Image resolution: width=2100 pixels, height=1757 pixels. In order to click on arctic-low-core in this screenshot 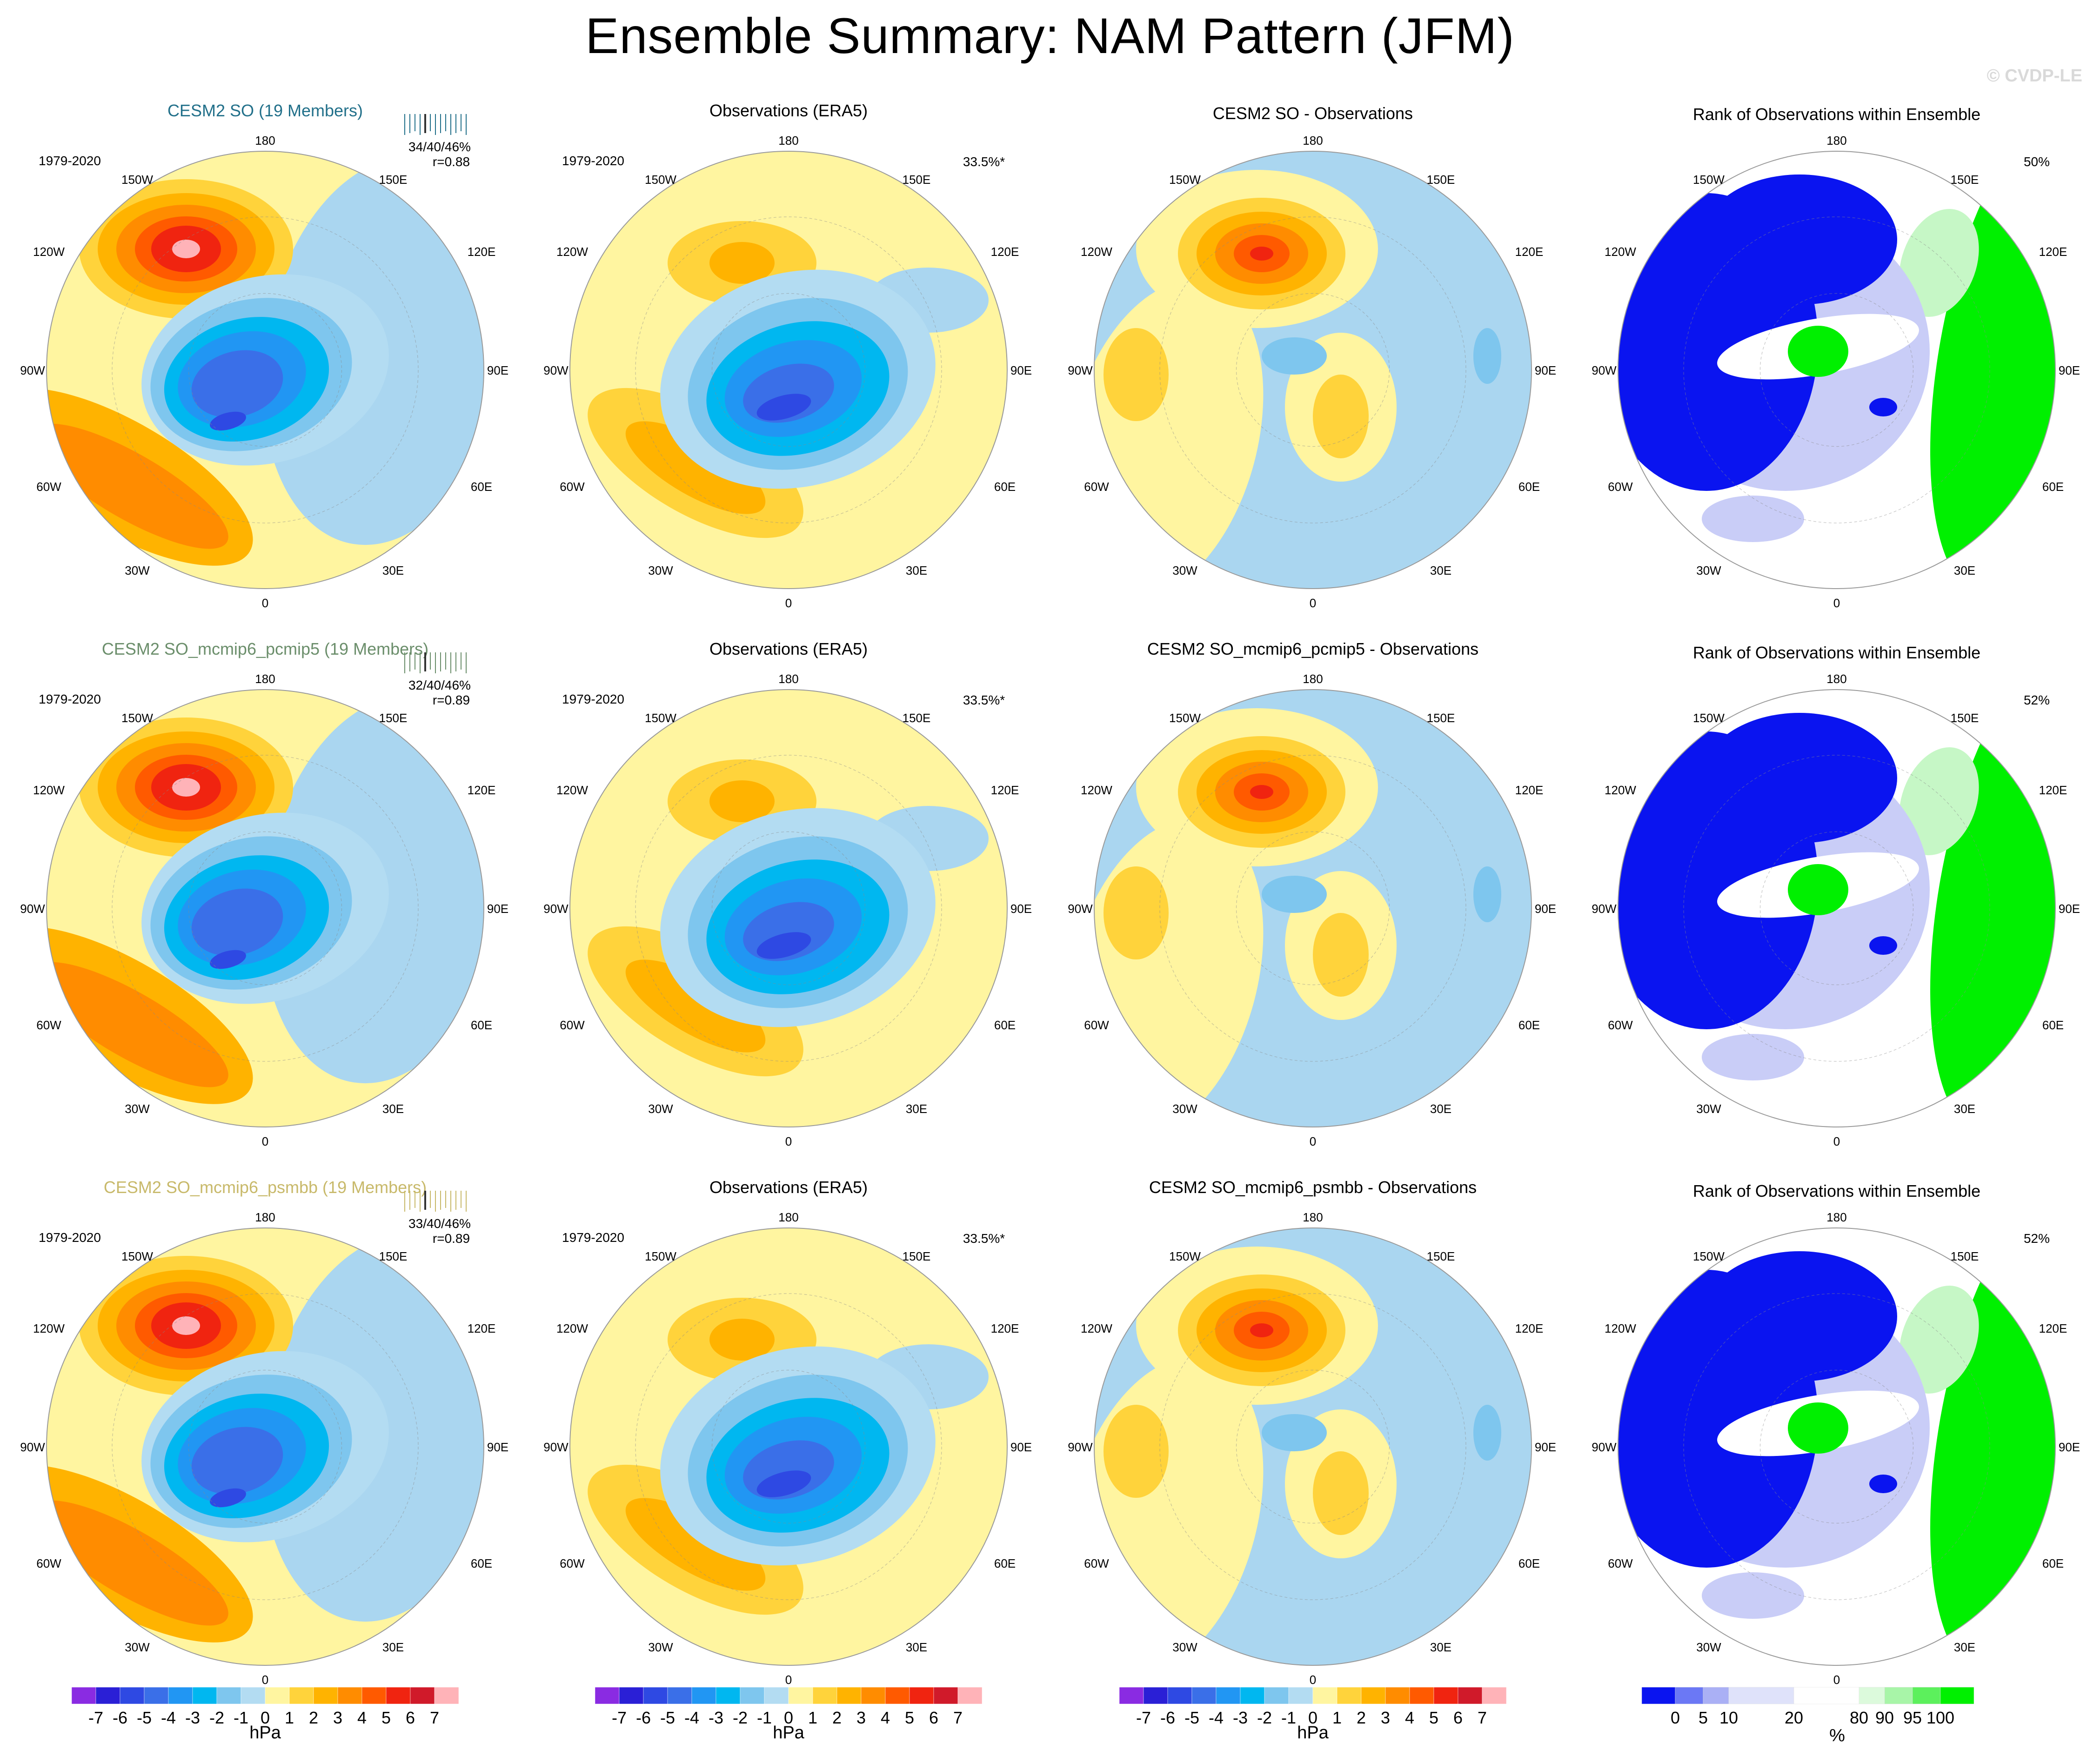, I will do `click(228, 960)`.